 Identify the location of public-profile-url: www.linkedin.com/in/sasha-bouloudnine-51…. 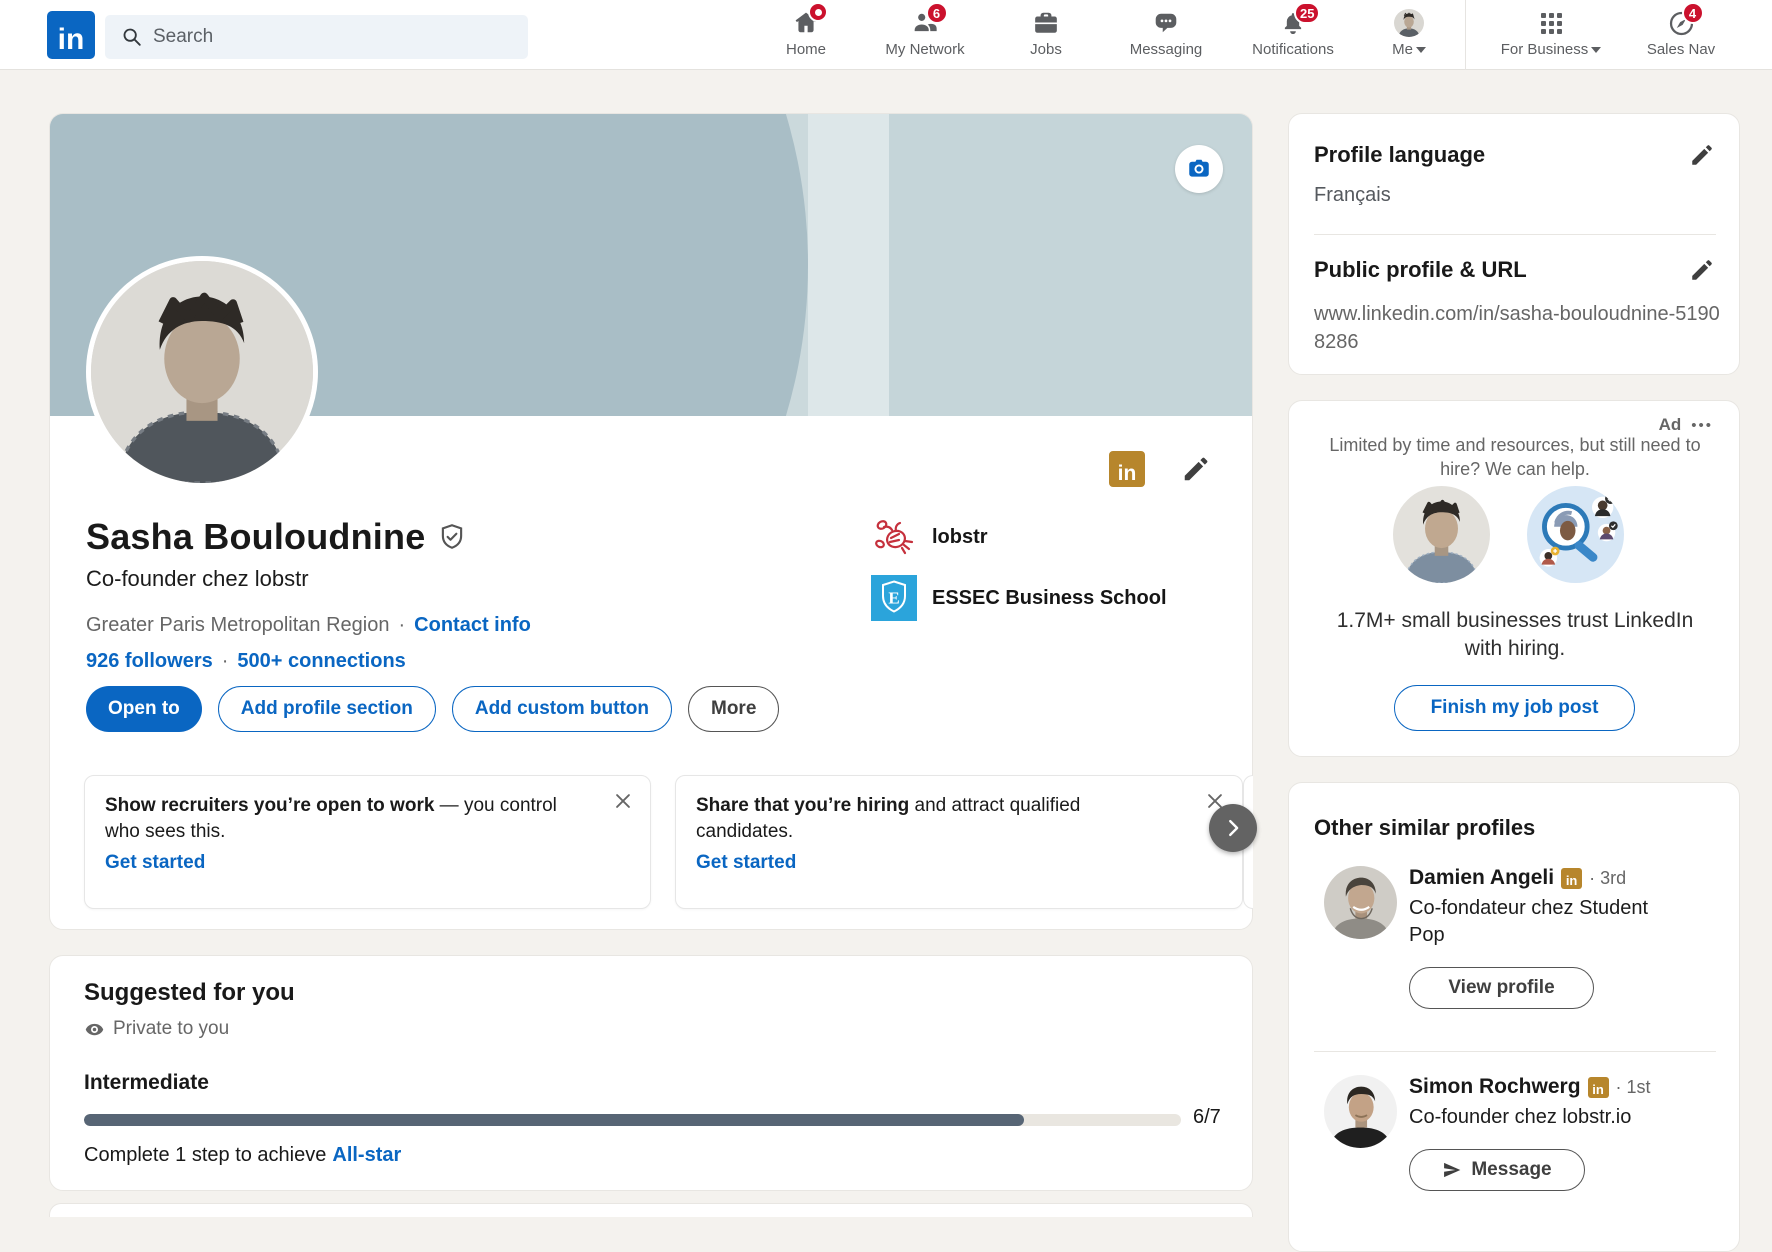
(1517, 328).